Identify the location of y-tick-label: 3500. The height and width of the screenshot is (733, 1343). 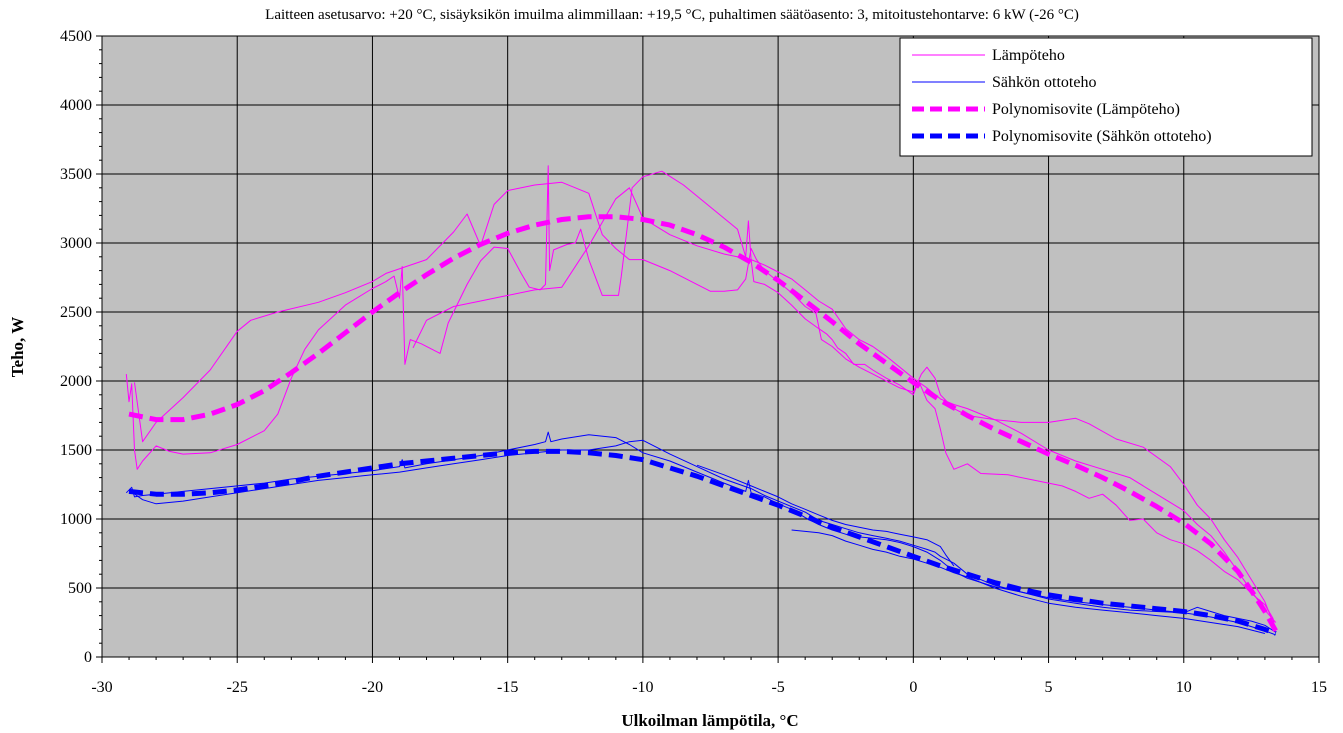
(76, 174).